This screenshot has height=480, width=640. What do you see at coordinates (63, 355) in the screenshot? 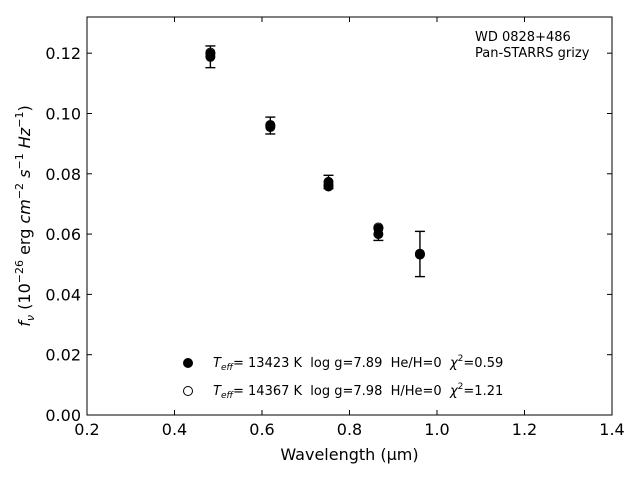
I see `y-tick-label: 0.02` at bounding box center [63, 355].